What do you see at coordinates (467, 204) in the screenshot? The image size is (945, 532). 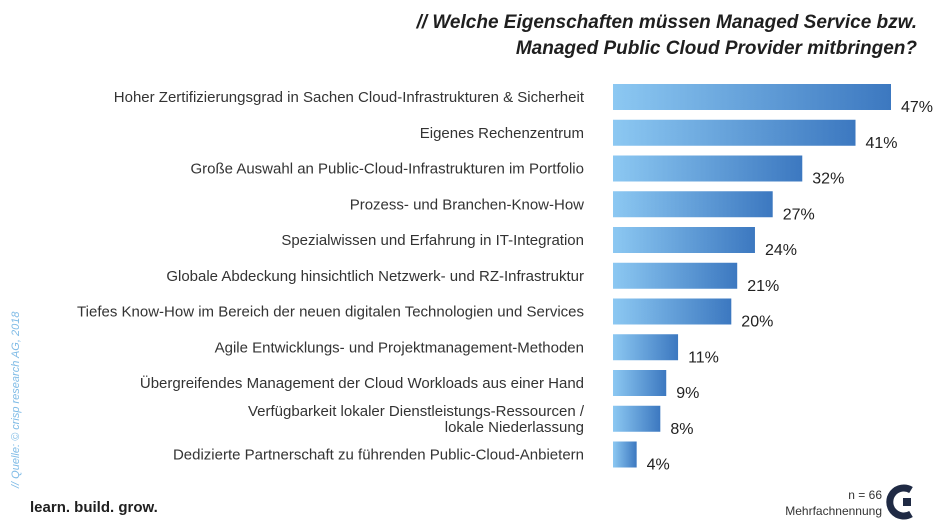 I see `category-label-3: Prozess- und Branchen-Know-How` at bounding box center [467, 204].